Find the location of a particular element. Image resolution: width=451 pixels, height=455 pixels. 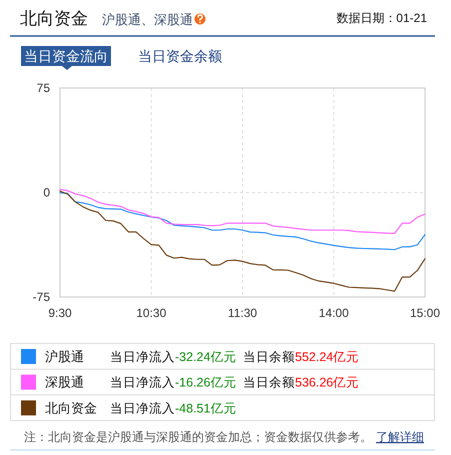

legend-label: 深股通 is located at coordinates (64, 382).